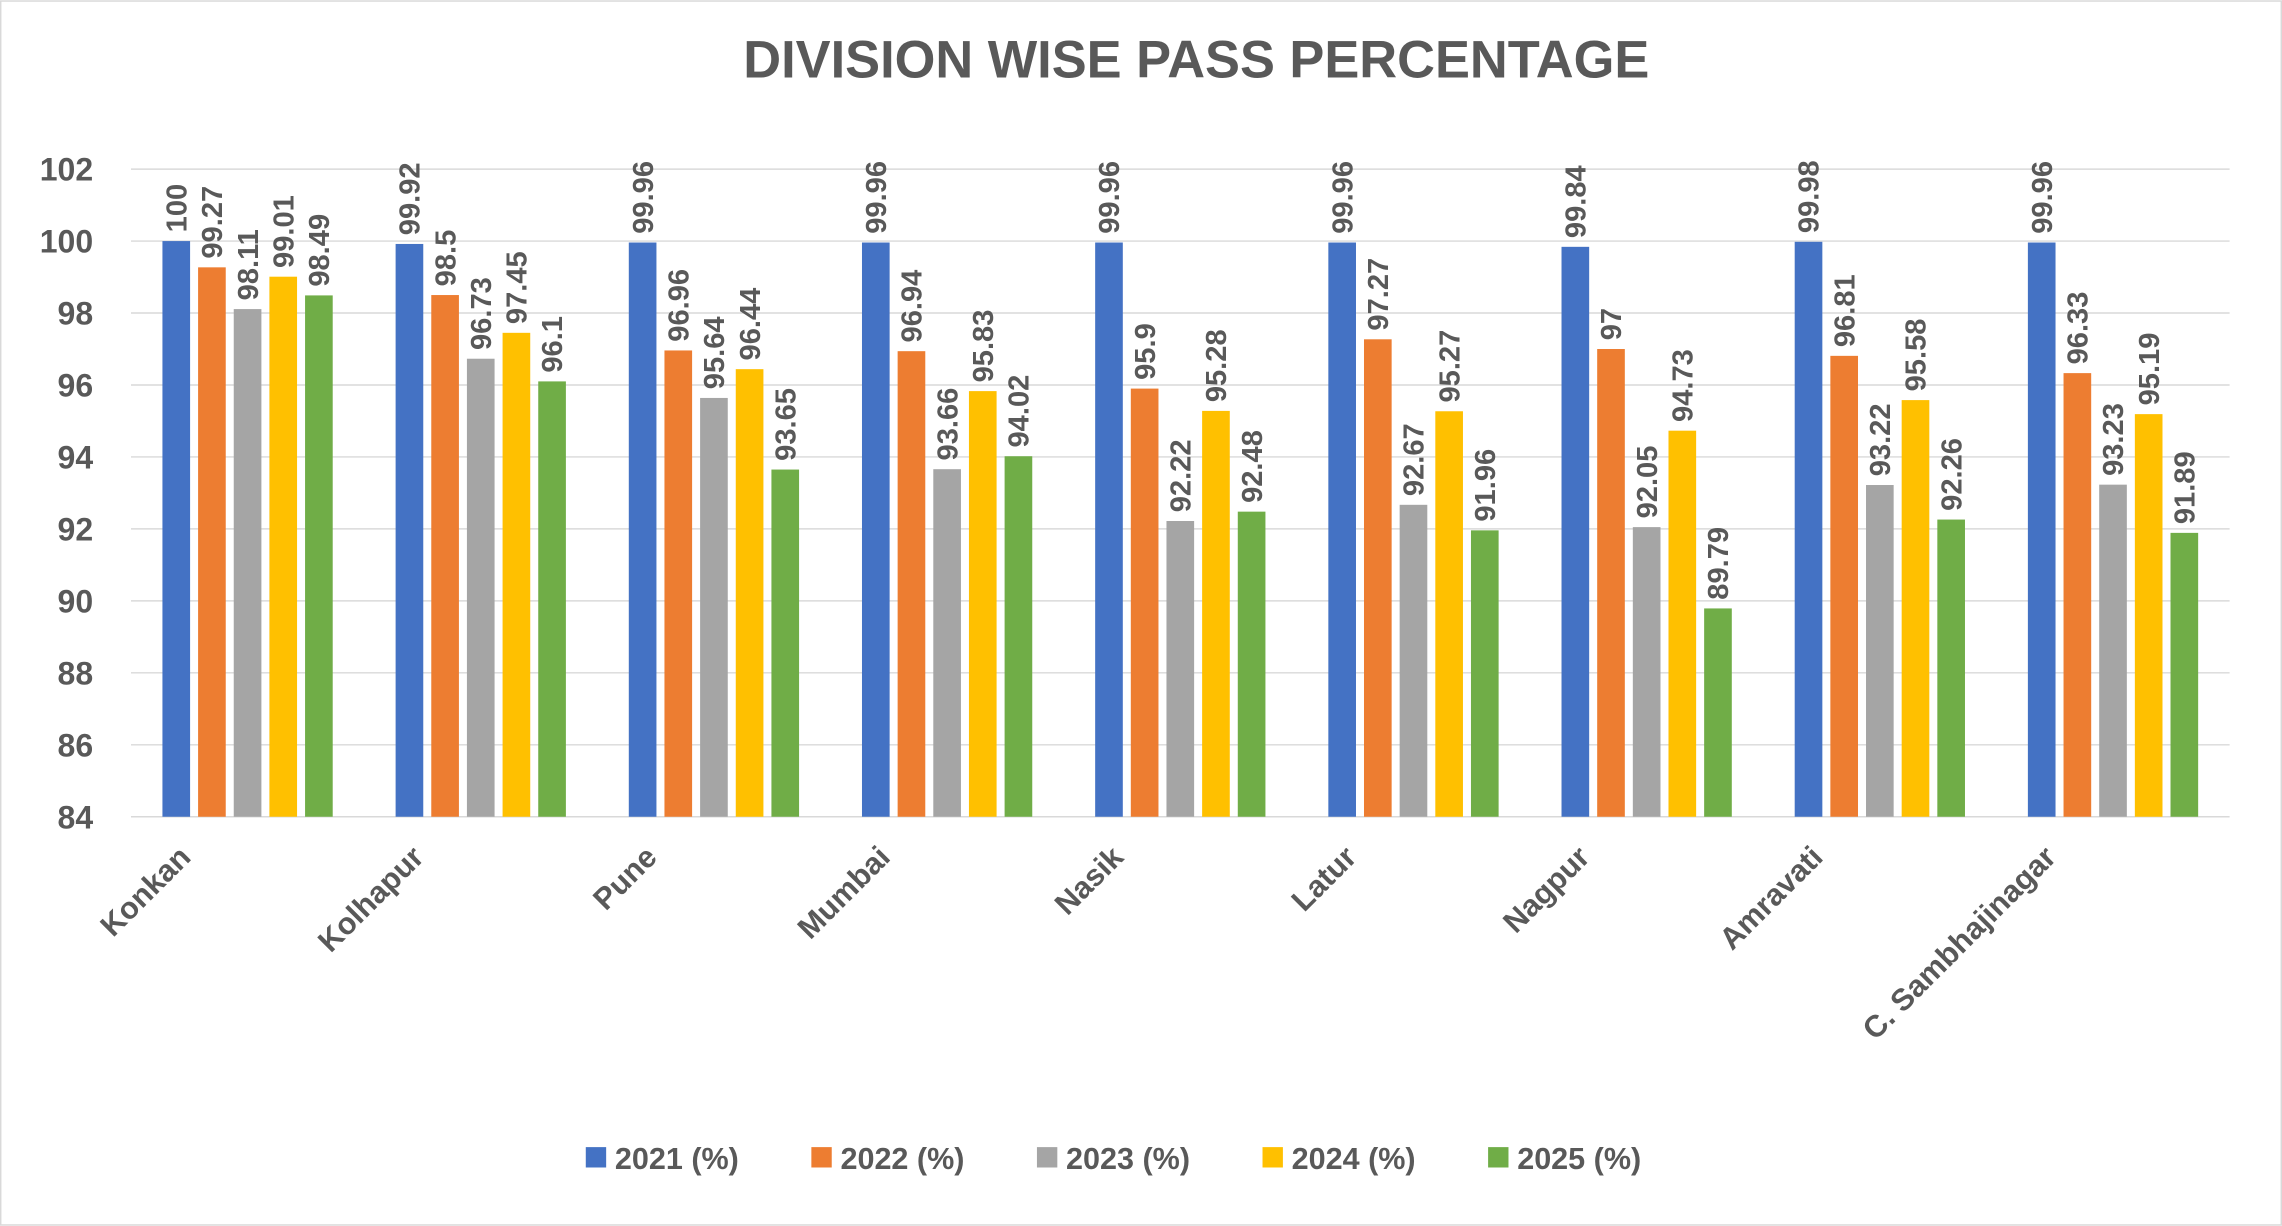 This screenshot has width=2282, height=1226. What do you see at coordinates (913, 306) in the screenshot?
I see `data-label: 96.94` at bounding box center [913, 306].